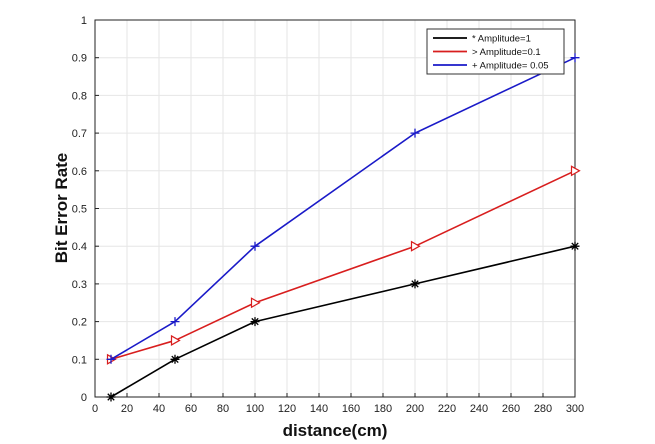 The image size is (655, 444). What do you see at coordinates (511, 409) in the screenshot?
I see `x-tick-label: 260` at bounding box center [511, 409].